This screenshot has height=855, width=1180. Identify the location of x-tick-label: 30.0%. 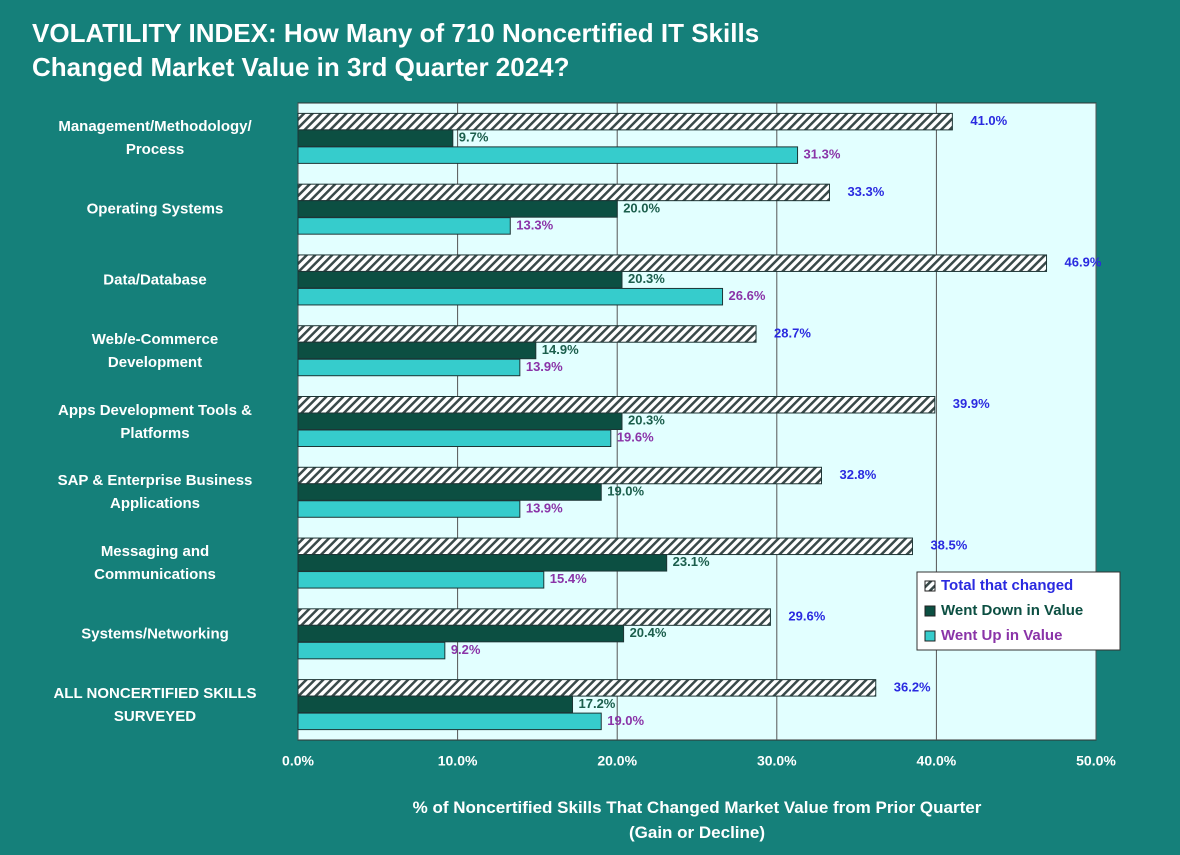
(777, 761).